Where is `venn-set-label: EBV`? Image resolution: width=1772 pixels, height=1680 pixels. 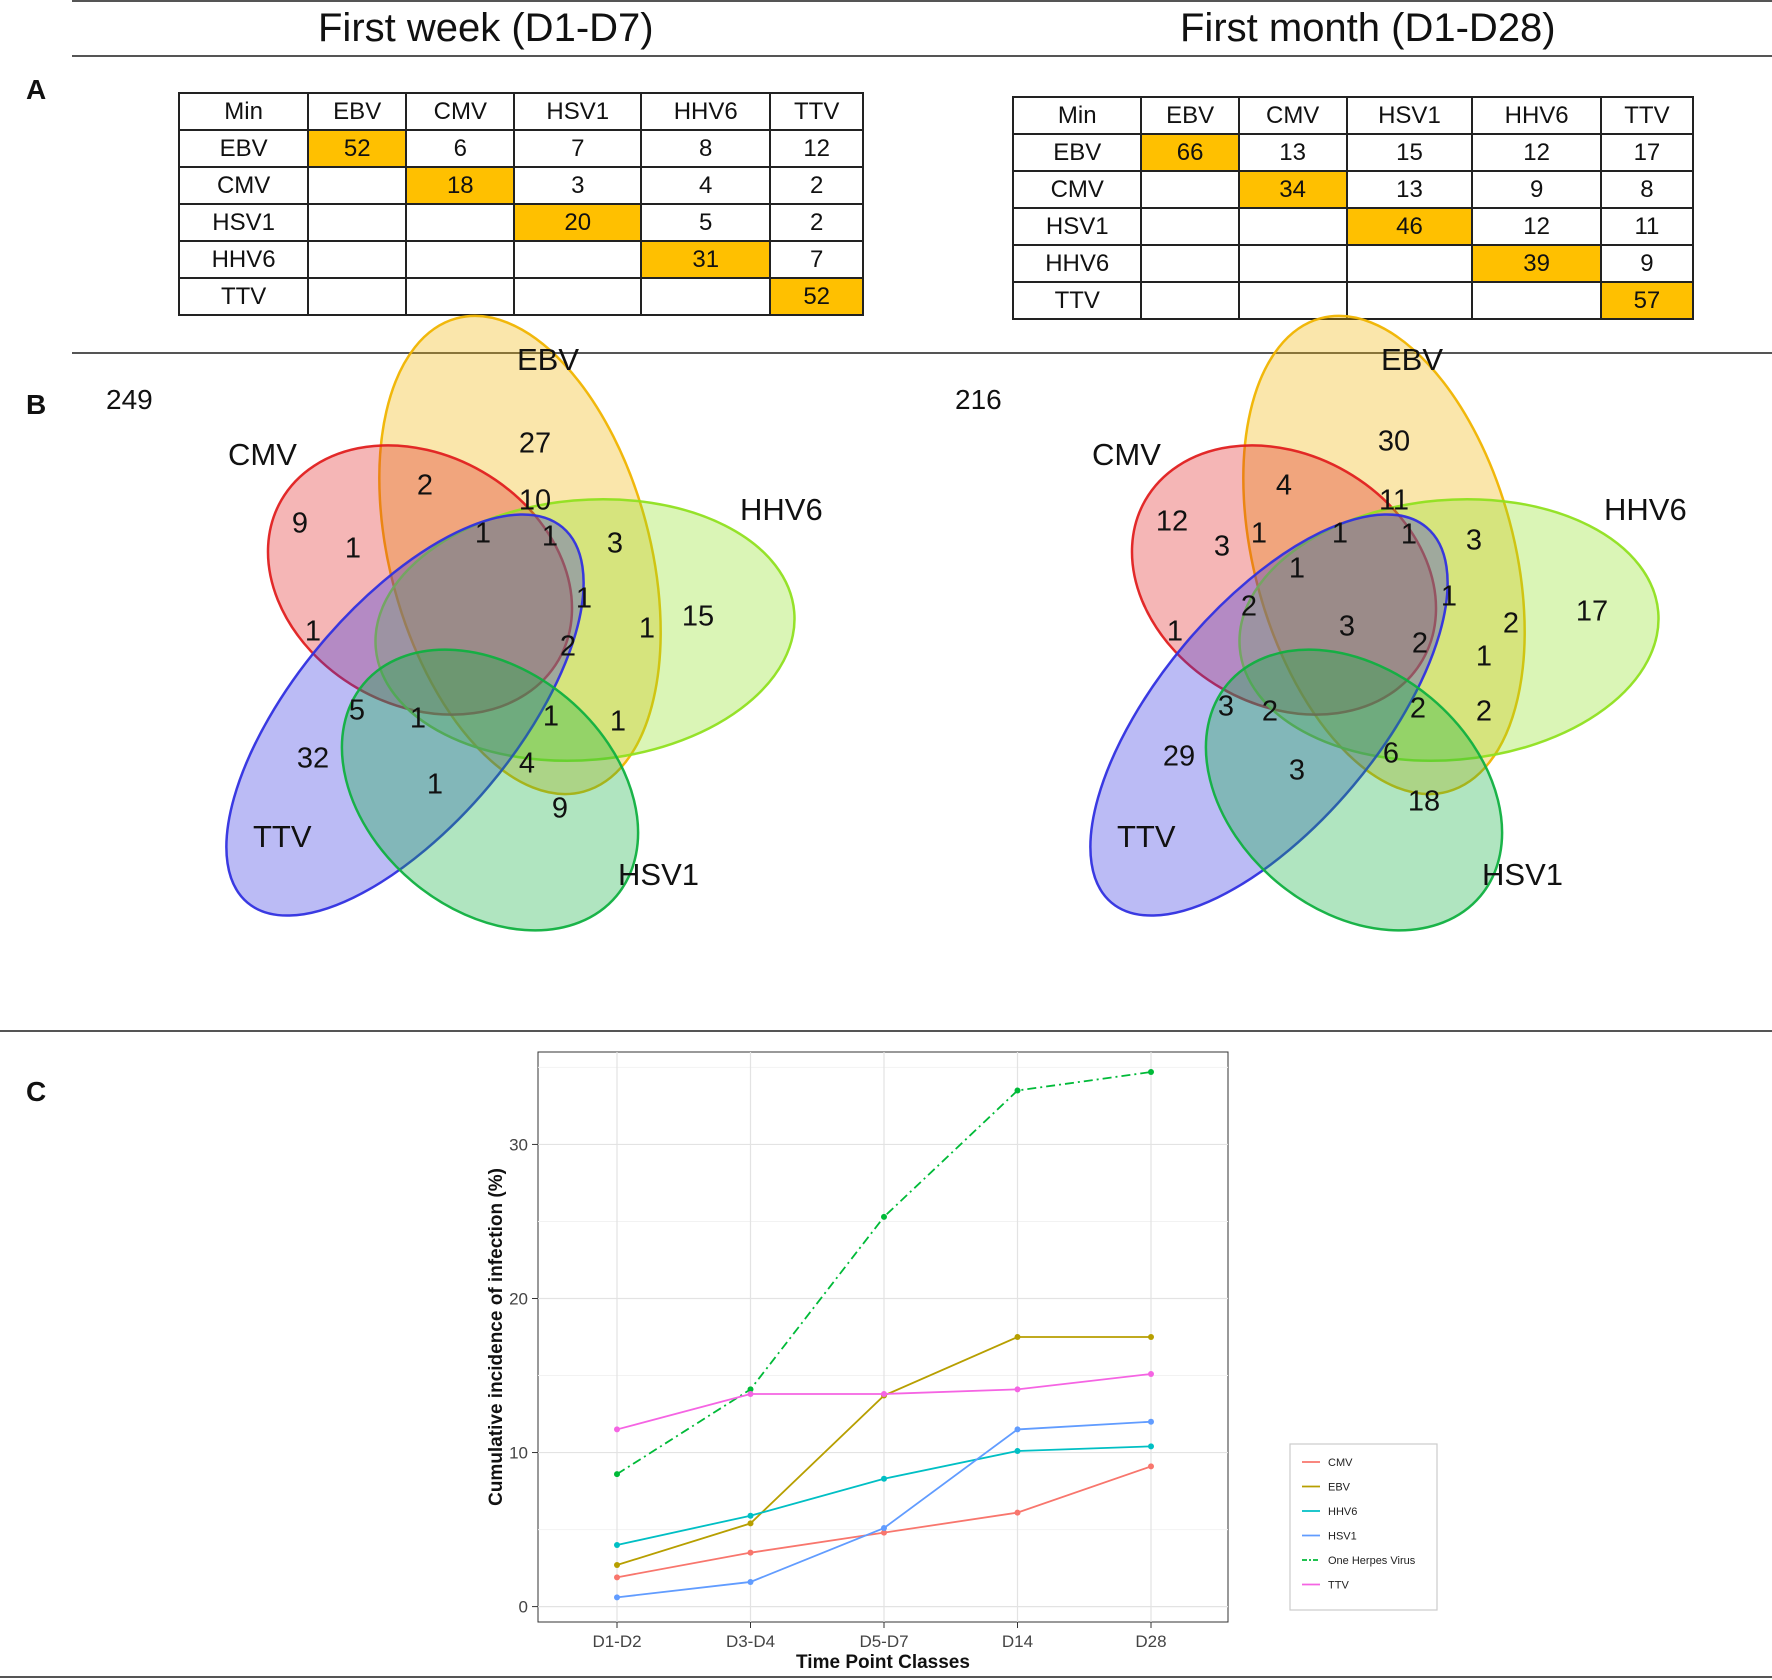
venn-set-label: EBV is located at coordinates (1412, 359).